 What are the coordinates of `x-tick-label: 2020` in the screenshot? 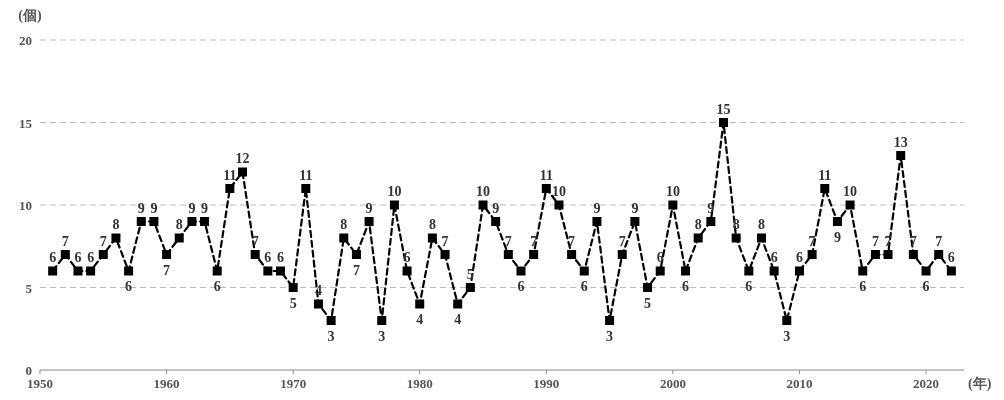 It's located at (926, 383).